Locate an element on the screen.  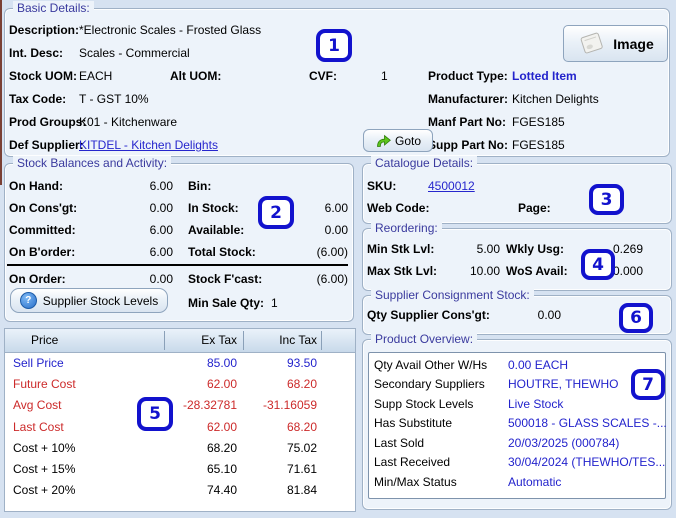
on-border-label: On B'order: is located at coordinates (42, 252).